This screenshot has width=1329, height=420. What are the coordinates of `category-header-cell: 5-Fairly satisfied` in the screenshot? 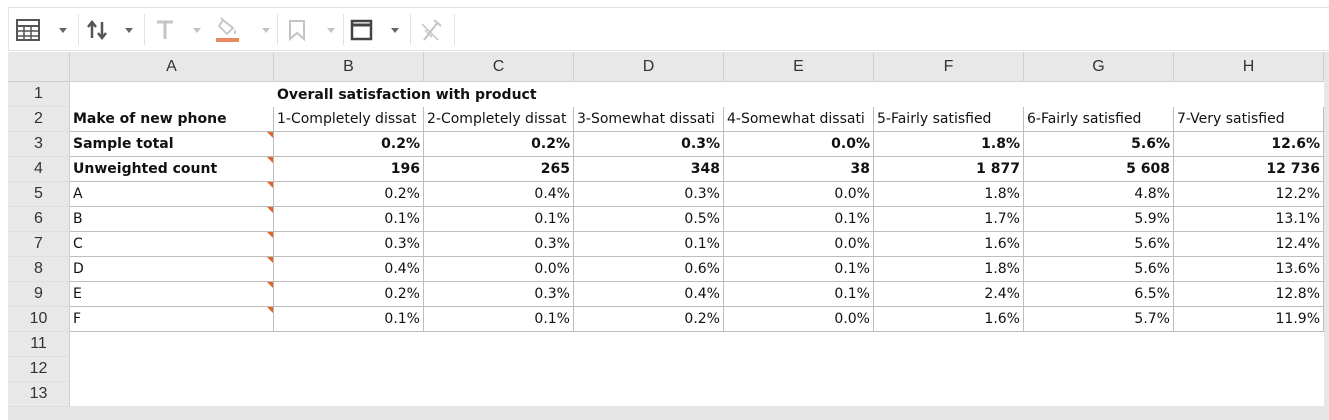 It's located at (949, 119).